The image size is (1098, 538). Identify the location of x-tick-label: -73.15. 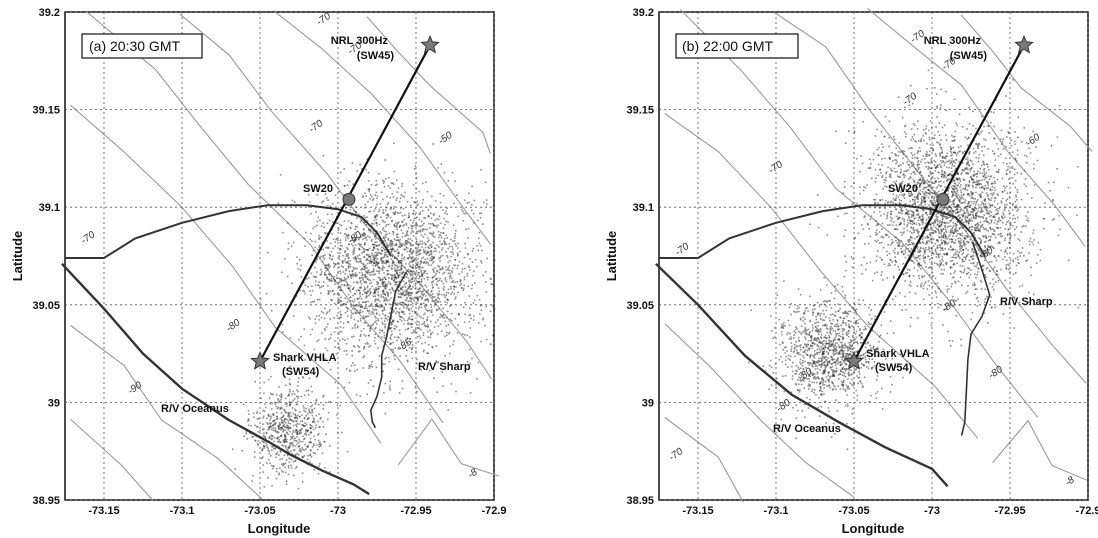
(103, 511).